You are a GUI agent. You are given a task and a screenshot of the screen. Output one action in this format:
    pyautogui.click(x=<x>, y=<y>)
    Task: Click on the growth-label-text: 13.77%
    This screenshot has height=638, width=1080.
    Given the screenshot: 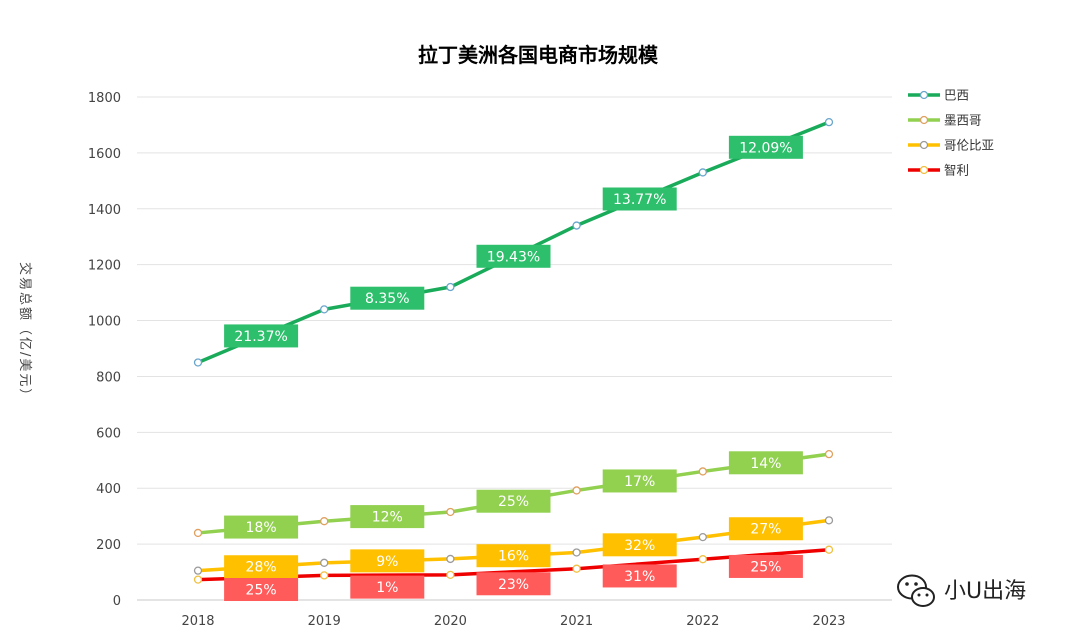 What is the action you would take?
    pyautogui.click(x=639, y=200)
    